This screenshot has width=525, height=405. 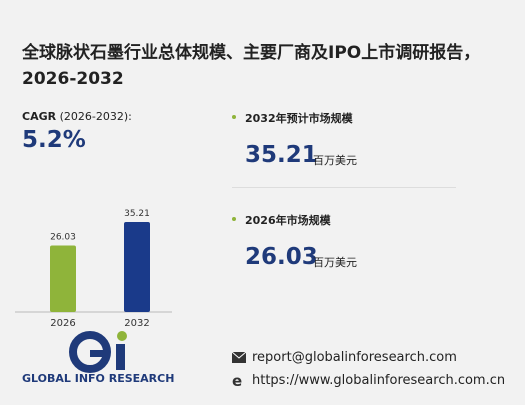 I want to click on value-label: 26.03, so click(x=63, y=237).